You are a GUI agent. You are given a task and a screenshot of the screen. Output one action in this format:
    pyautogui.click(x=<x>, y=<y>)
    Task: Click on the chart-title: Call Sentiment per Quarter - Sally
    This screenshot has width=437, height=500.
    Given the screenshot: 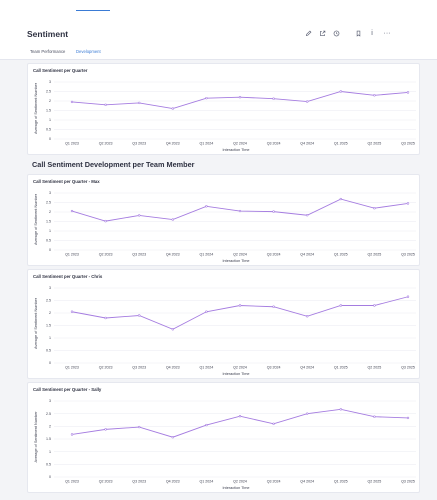 What is the action you would take?
    pyautogui.click(x=67, y=389)
    